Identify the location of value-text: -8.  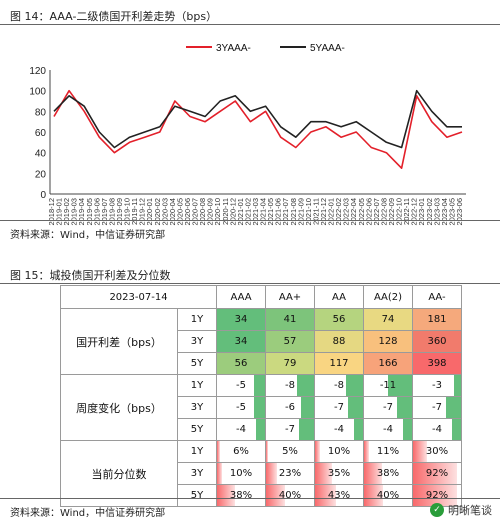
(290, 385).